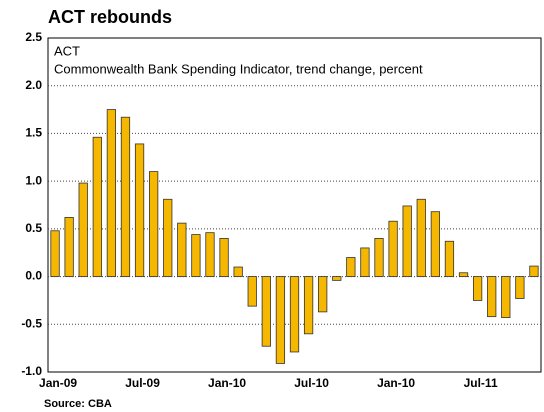  What do you see at coordinates (31, 323) in the screenshot?
I see `y-tick-label: -0.5` at bounding box center [31, 323].